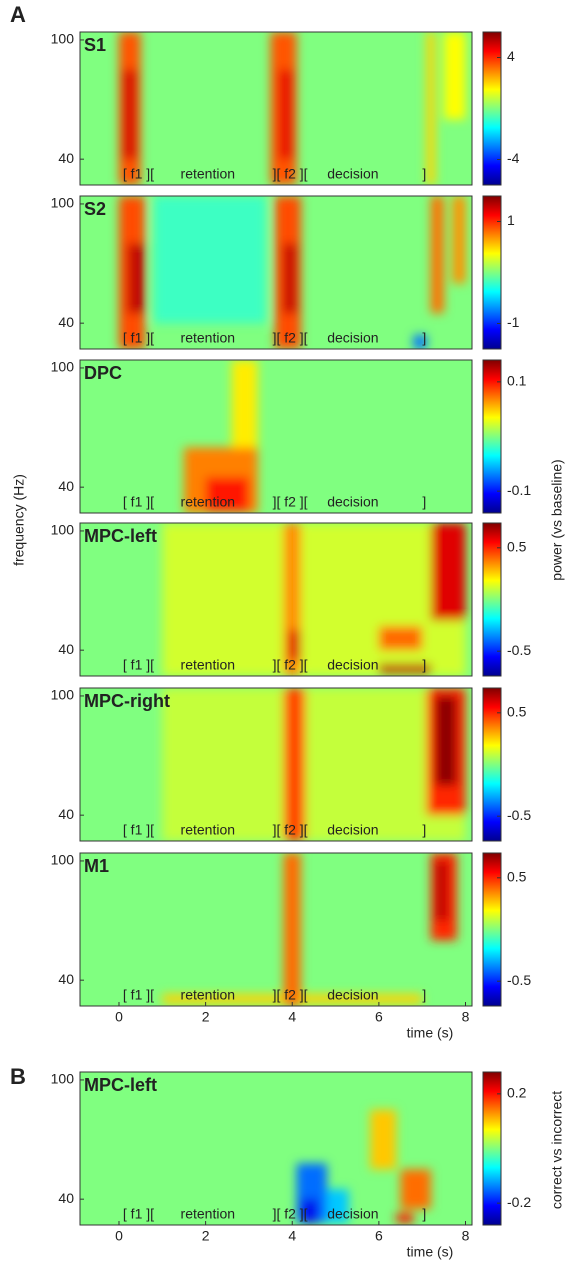  What do you see at coordinates (519, 490) in the screenshot?
I see `colorbar-tick-label: -0.1` at bounding box center [519, 490].